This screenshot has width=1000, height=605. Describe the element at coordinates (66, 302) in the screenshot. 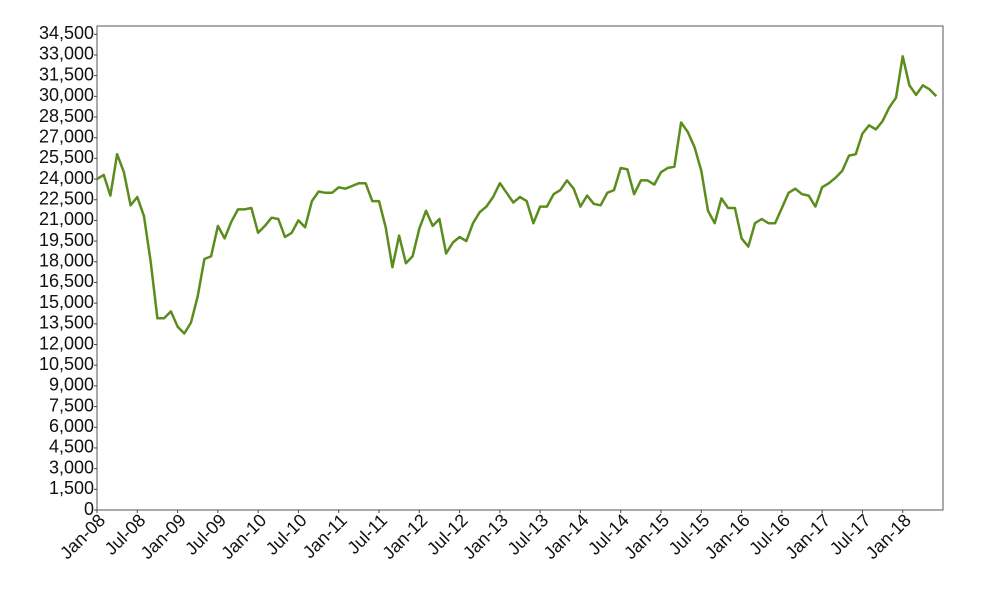

I see `y-tick-label: 15,000` at that location.